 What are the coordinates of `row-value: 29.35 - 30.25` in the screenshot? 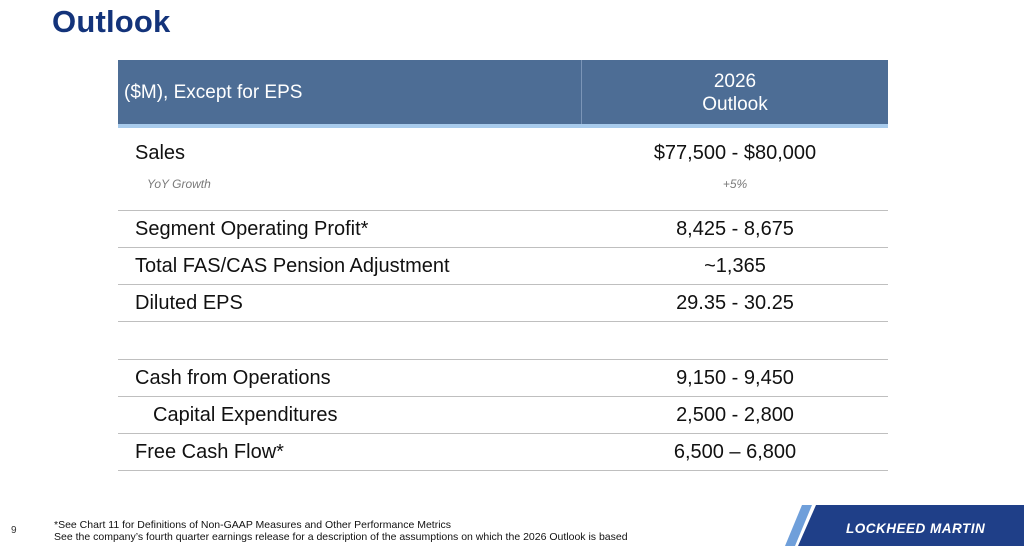 It's located at (735, 303).